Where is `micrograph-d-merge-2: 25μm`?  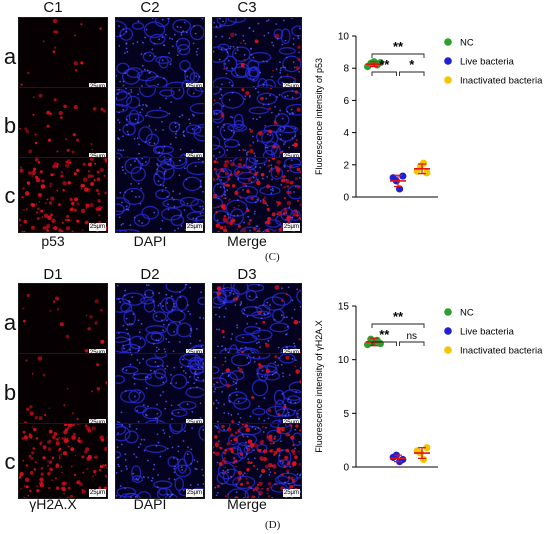
micrograph-d-merge-2: 25μm is located at coordinates (257, 391).